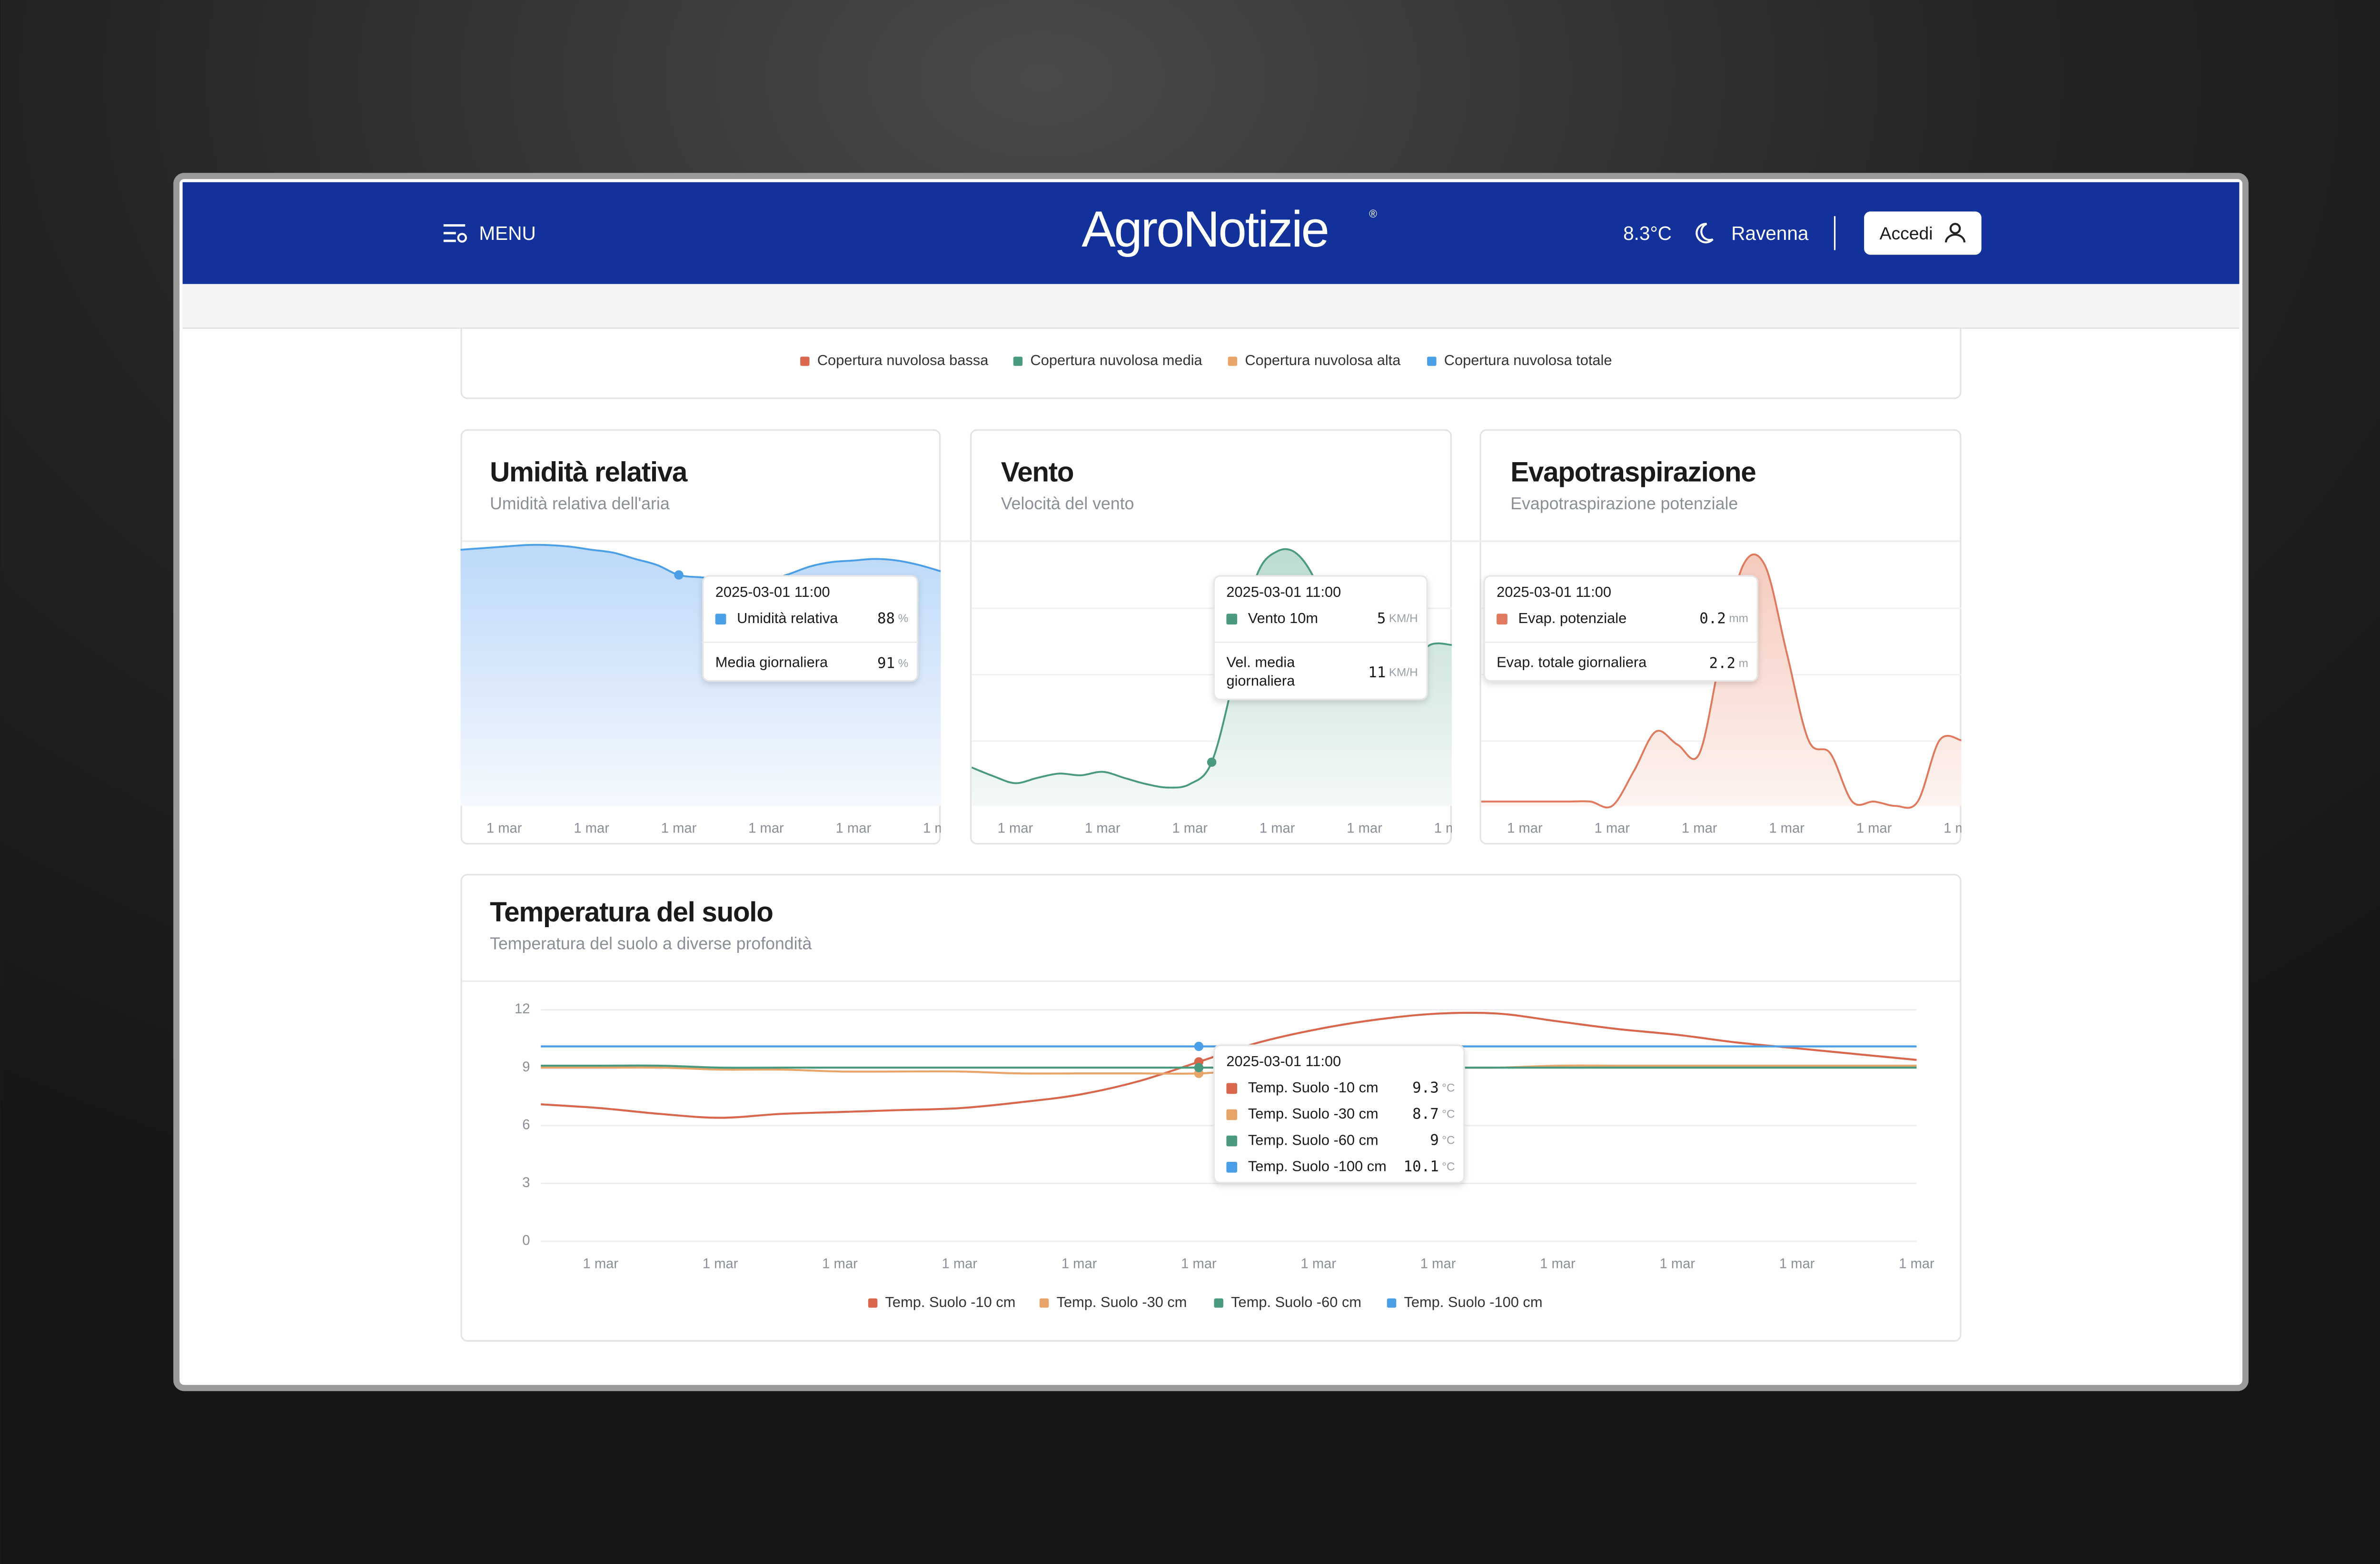 The width and height of the screenshot is (2380, 1564). Describe the element at coordinates (1647, 233) in the screenshot. I see `temperature: 8.3°C` at that location.